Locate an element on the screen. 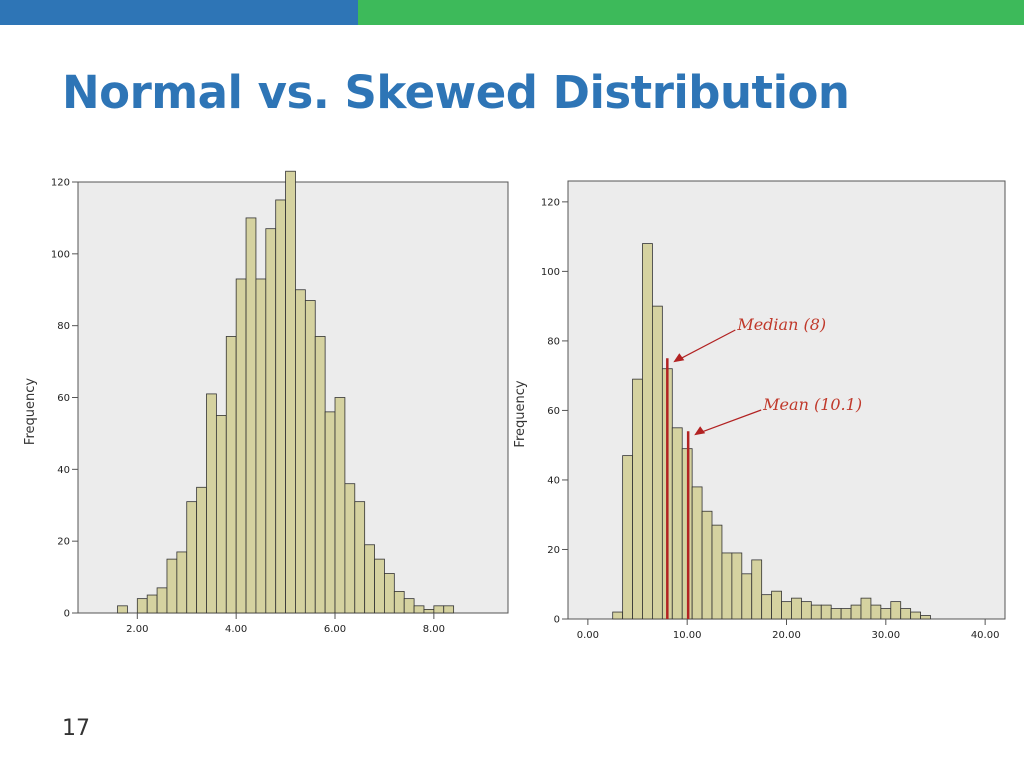  x-tick-label: 30.00 is located at coordinates (885, 635).